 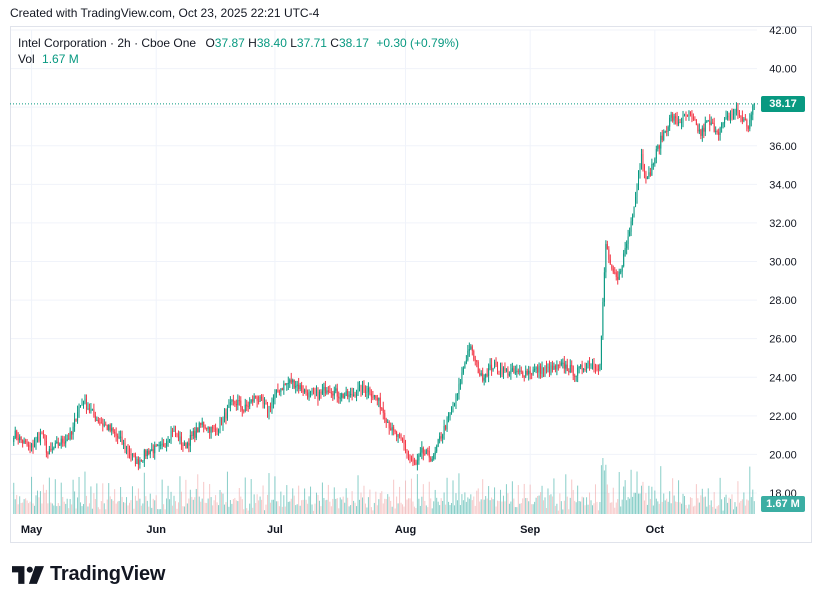 What do you see at coordinates (88, 574) in the screenshot?
I see `tradingview-brand: TradingView` at bounding box center [88, 574].